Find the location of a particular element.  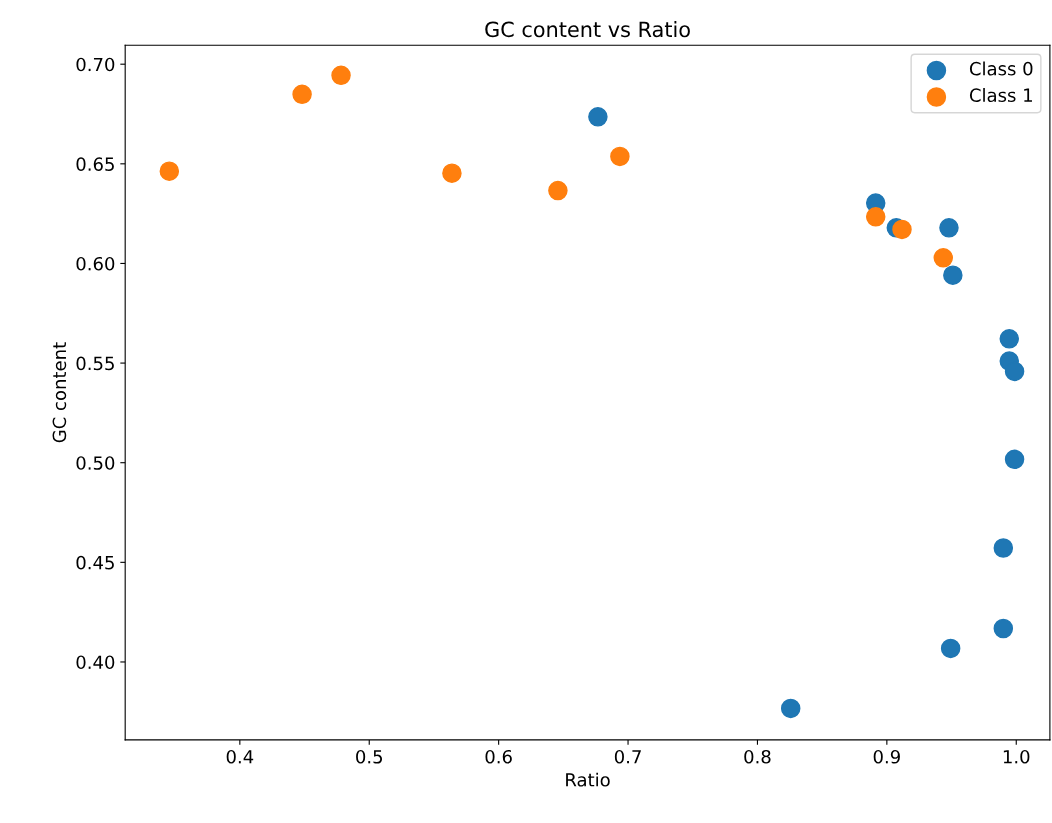

x-tick-label: 0.7 is located at coordinates (627, 756).